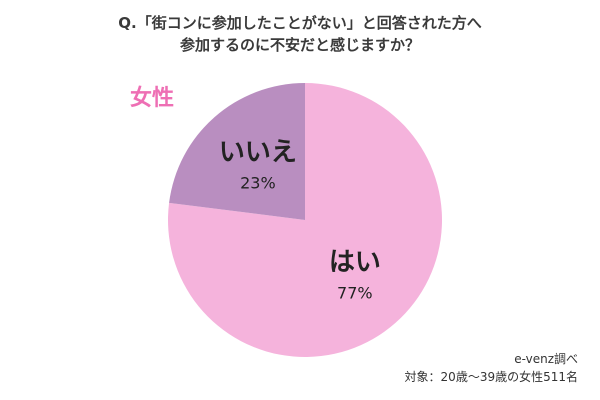 The height and width of the screenshot is (400, 600). Describe the element at coordinates (299, 45) in the screenshot. I see `chart-title-line2: 参加するのに不安だと感じますか？` at that location.